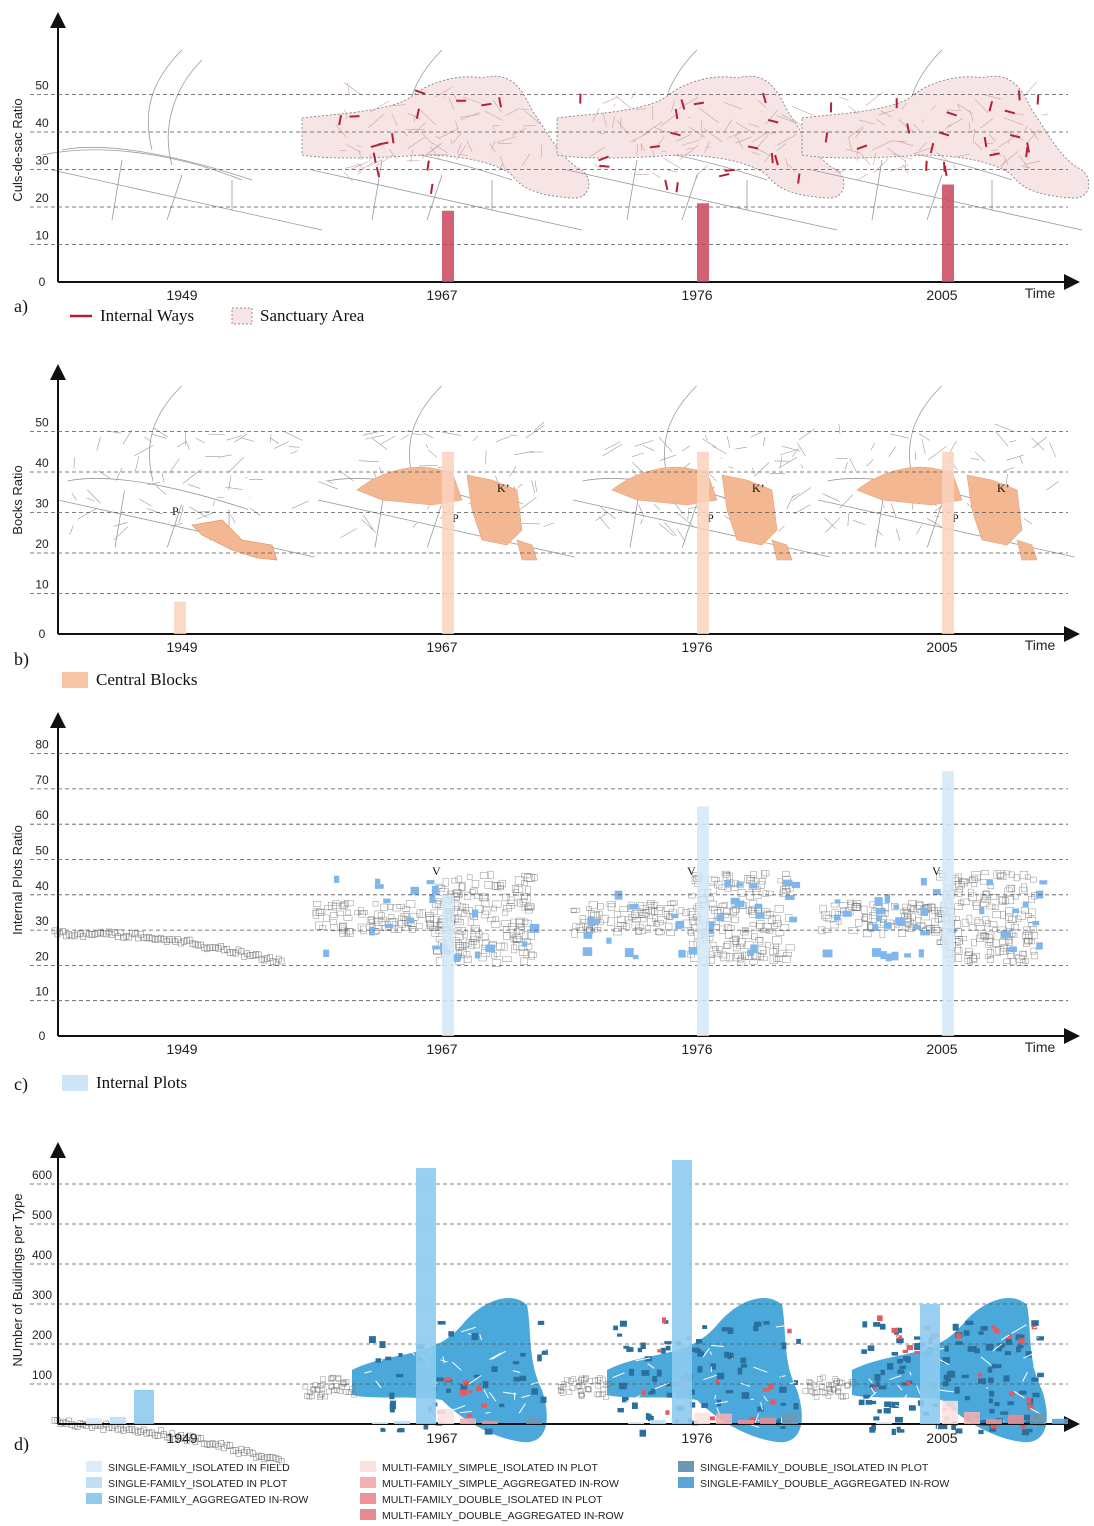 The height and width of the screenshot is (1526, 1094). I want to click on sanctuary-area, so click(945, 137).